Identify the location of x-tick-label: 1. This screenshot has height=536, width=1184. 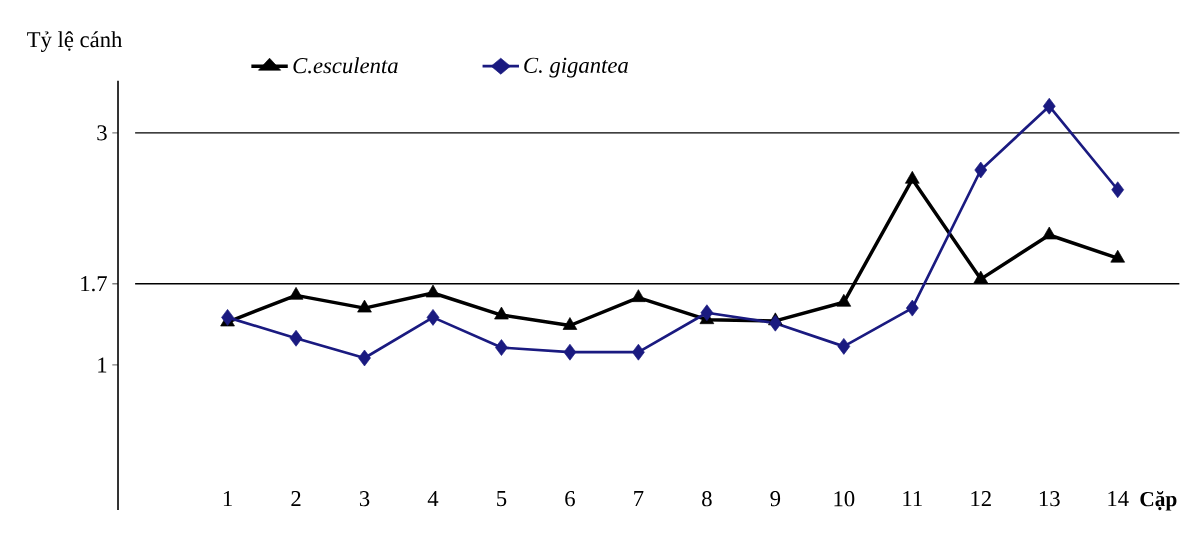
(227, 499).